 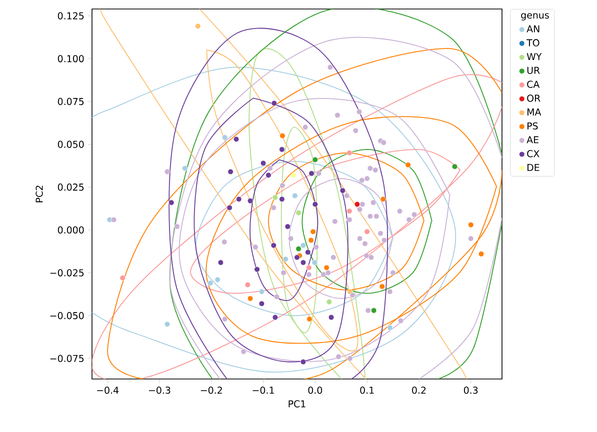 What do you see at coordinates (297, 404) in the screenshot?
I see `x-axis-title: PC1` at bounding box center [297, 404].